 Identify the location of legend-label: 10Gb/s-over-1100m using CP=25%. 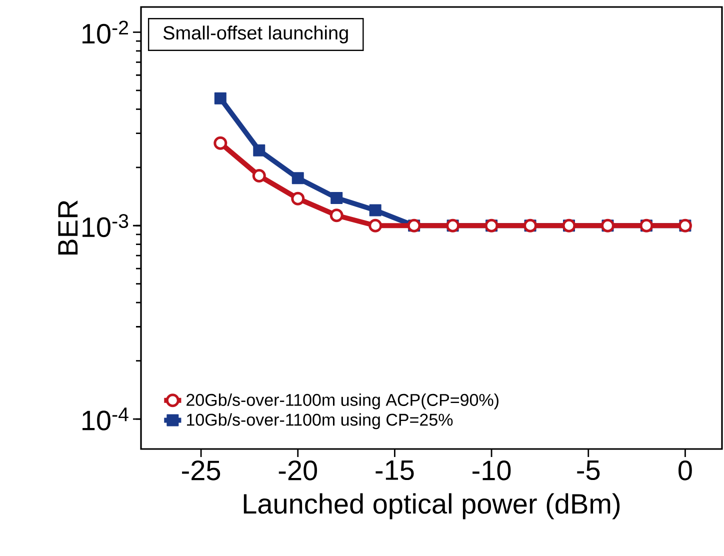
(320, 421).